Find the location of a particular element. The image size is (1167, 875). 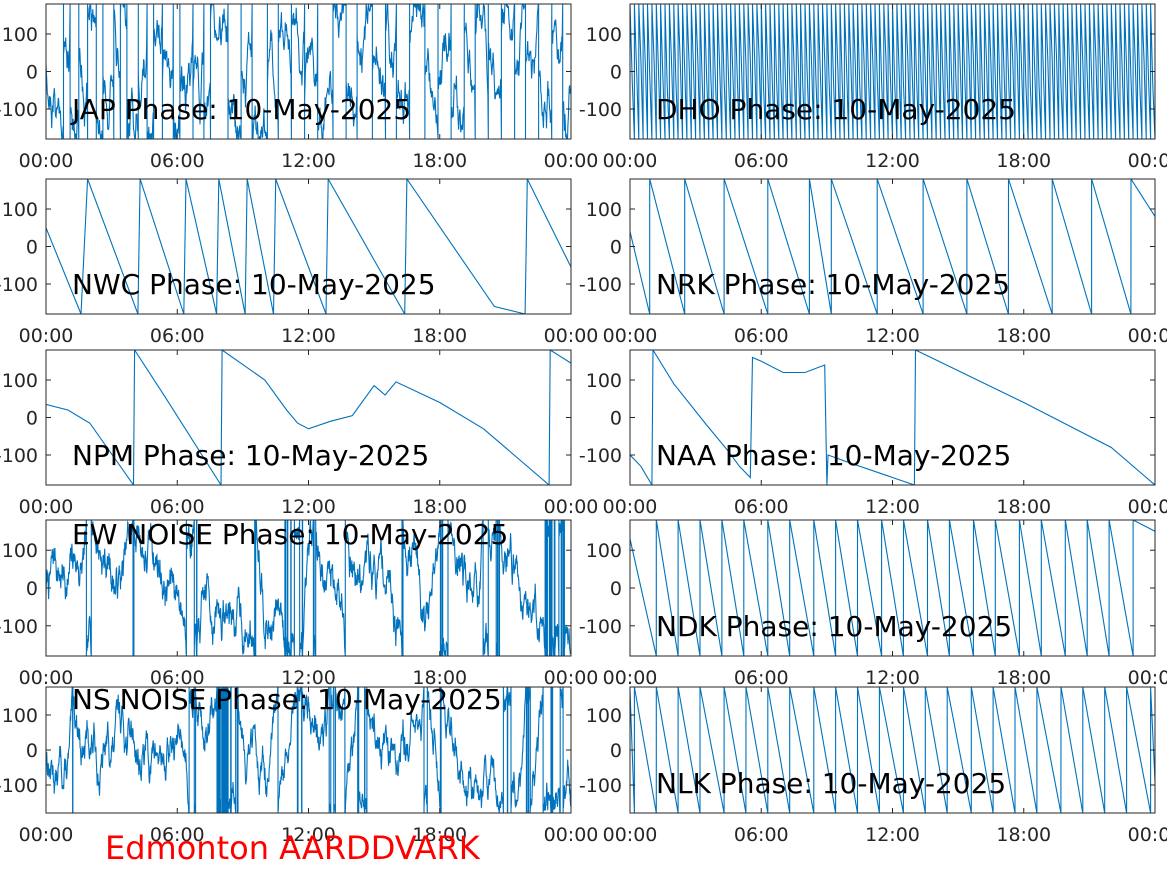

panel-title: NLK Phase: 10-May-2025 is located at coordinates (831, 783).